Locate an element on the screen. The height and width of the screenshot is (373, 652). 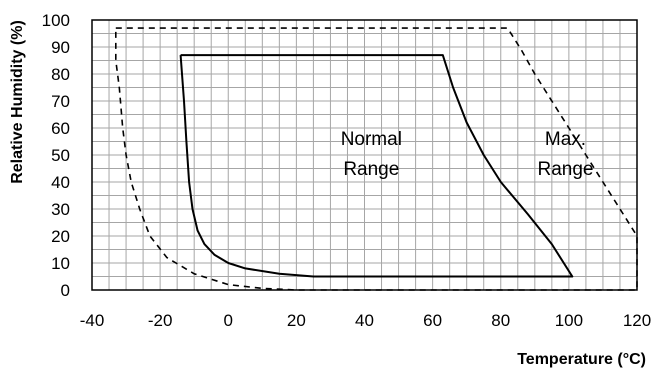
y-tick-label: 0 is located at coordinates (65, 290).